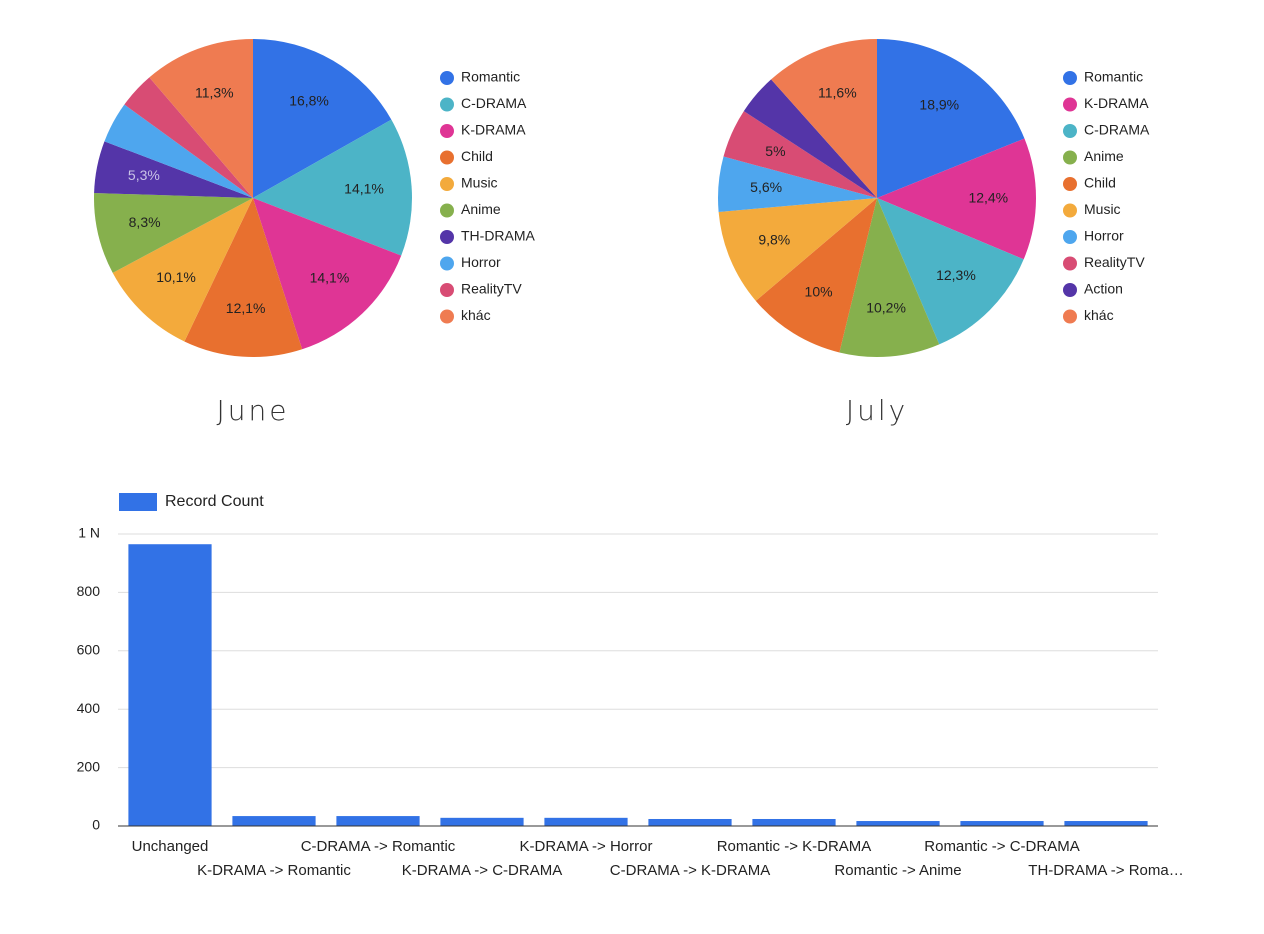  Describe the element at coordinates (89, 533) in the screenshot. I see `y-tick-label: 1 N` at that location.